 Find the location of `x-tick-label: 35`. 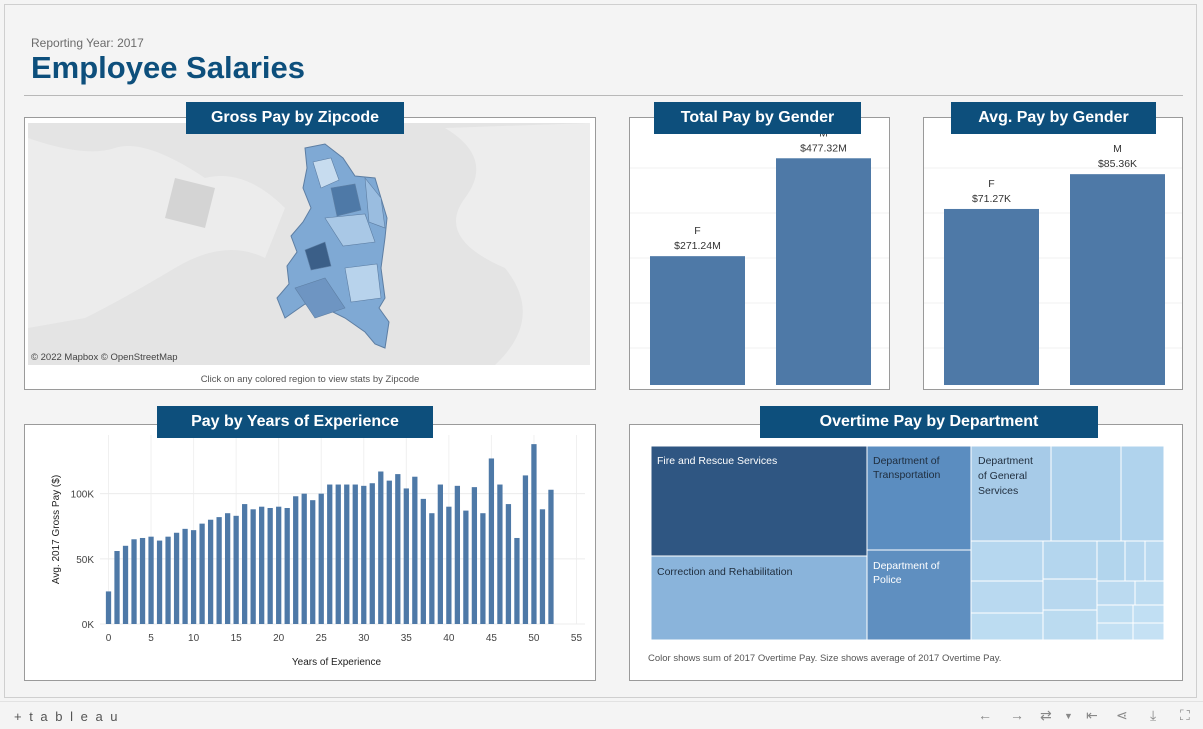

x-tick-label: 35 is located at coordinates (407, 638).